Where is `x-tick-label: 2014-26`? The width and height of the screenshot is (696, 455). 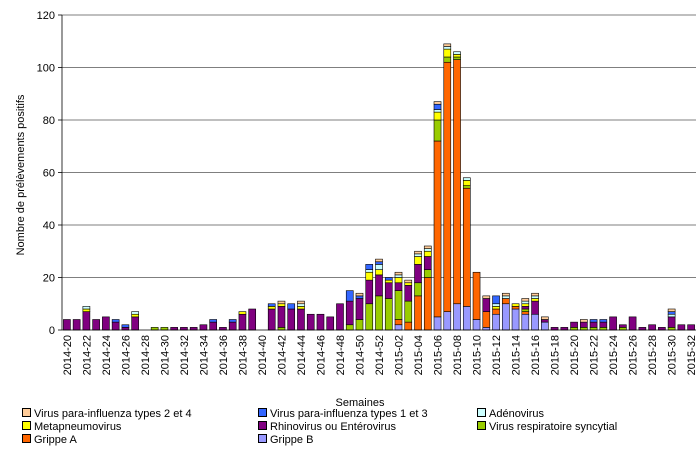 x-tick-label: 2014-26 is located at coordinates (126, 355).